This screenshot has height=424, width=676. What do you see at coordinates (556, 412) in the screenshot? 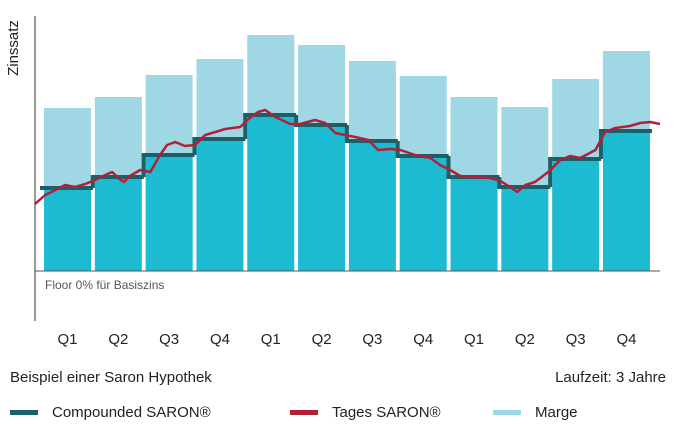
I see `legend-label: Marge` at bounding box center [556, 412].